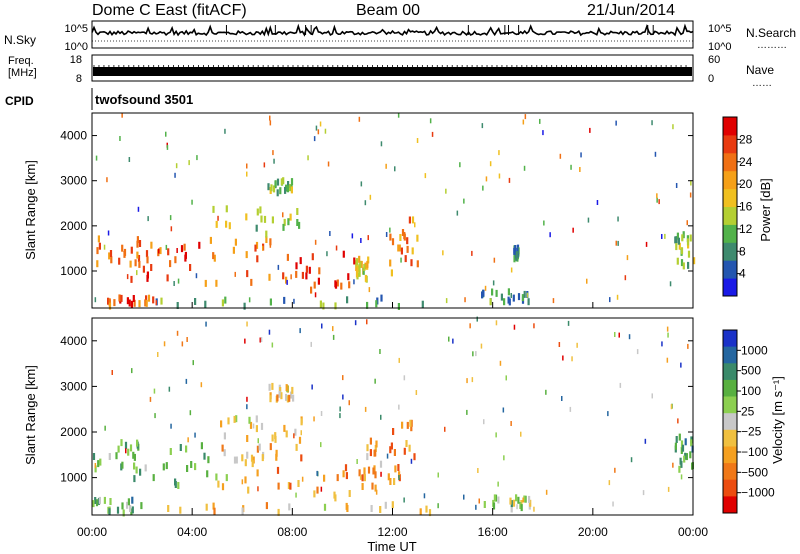  I want to click on colorbar-tick-label: 28, so click(746, 139).